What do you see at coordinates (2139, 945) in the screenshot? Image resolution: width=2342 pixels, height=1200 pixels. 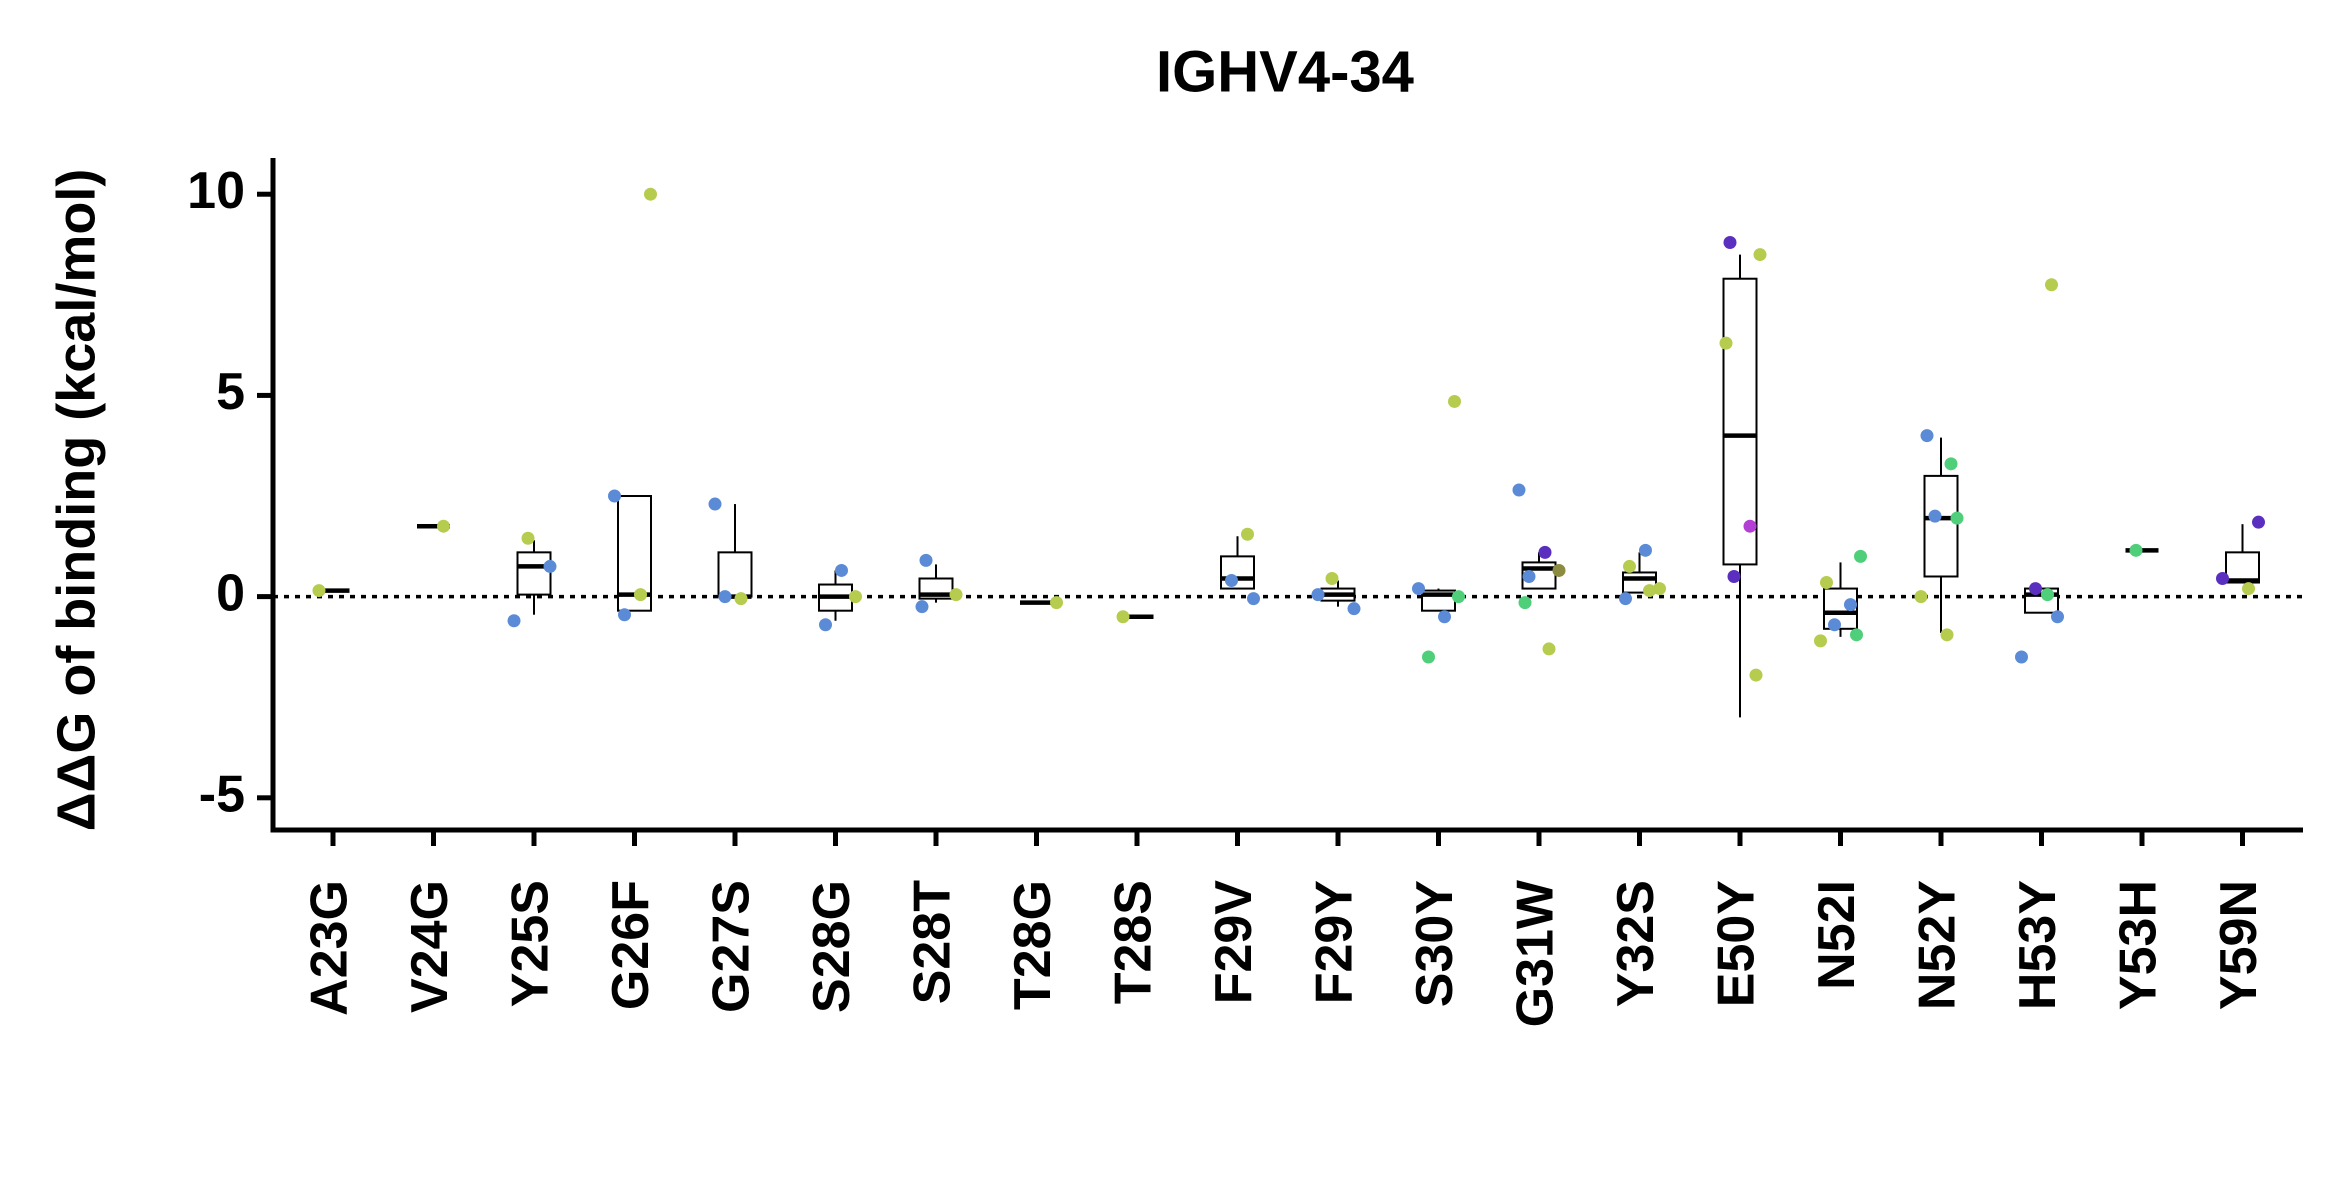 I see `x-tick-label: Y53H` at bounding box center [2139, 945].